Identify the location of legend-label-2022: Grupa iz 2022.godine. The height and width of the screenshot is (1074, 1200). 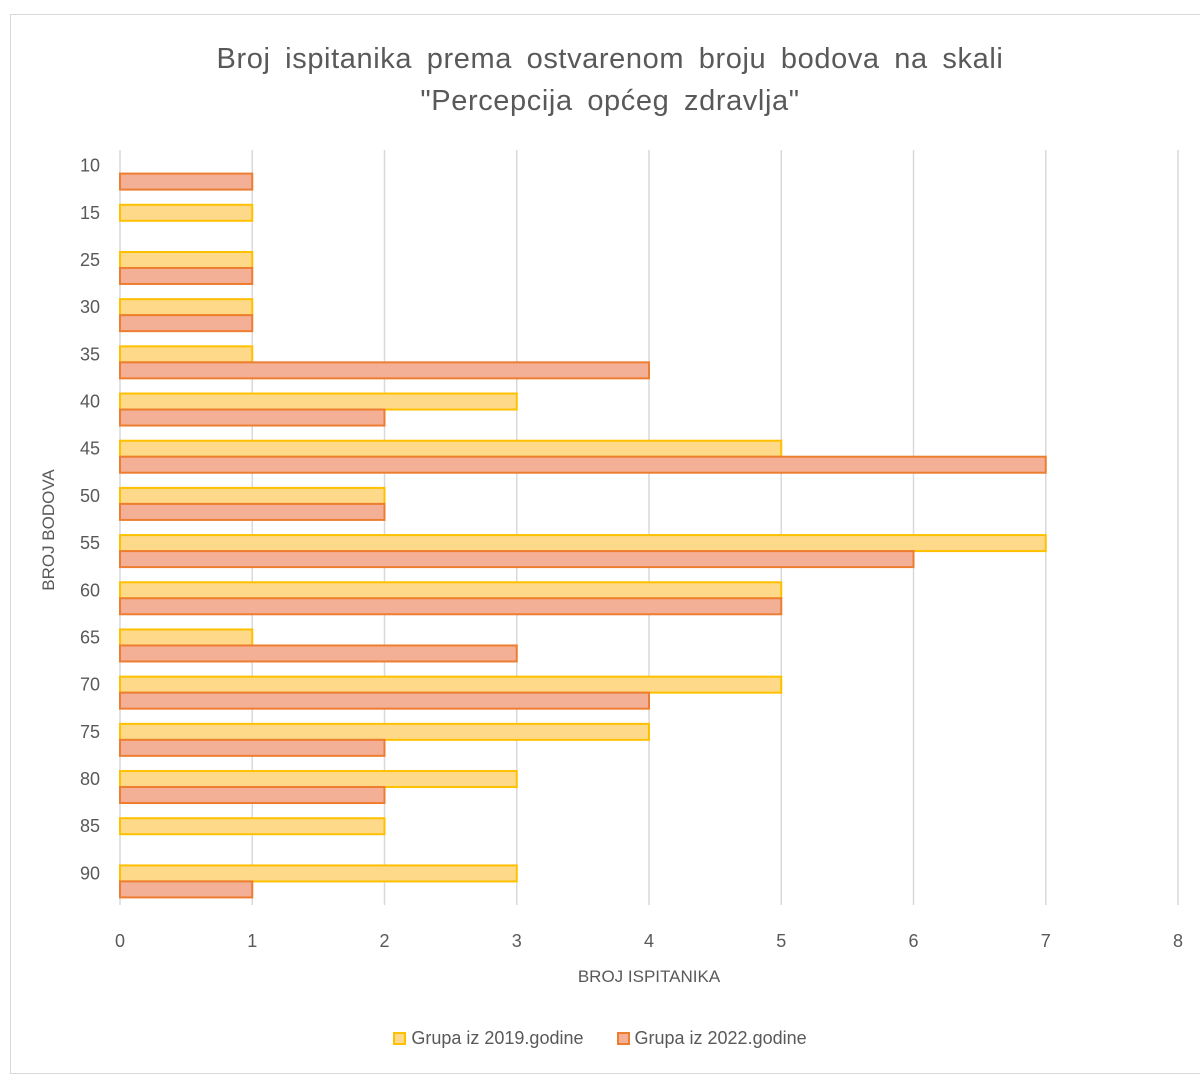
(720, 1038).